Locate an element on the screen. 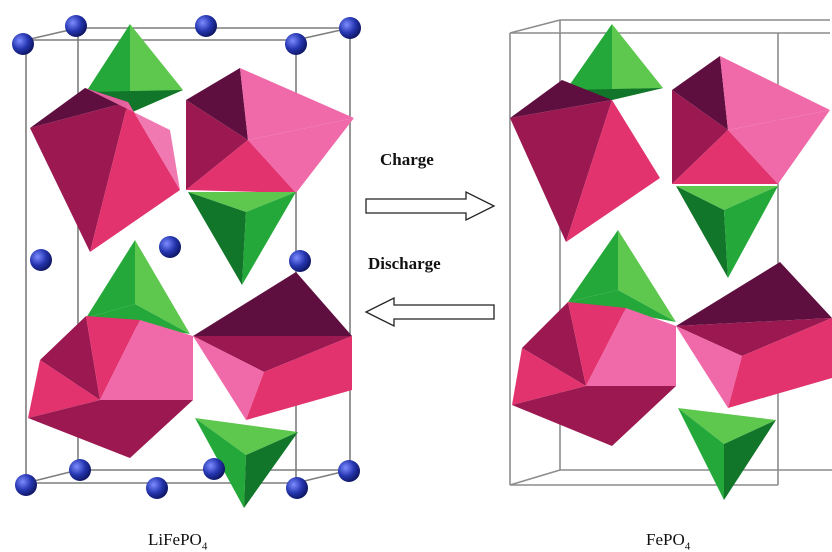 The width and height of the screenshot is (832, 552). fepo4-feo6-octahedron-lower-right is located at coordinates (754, 335).